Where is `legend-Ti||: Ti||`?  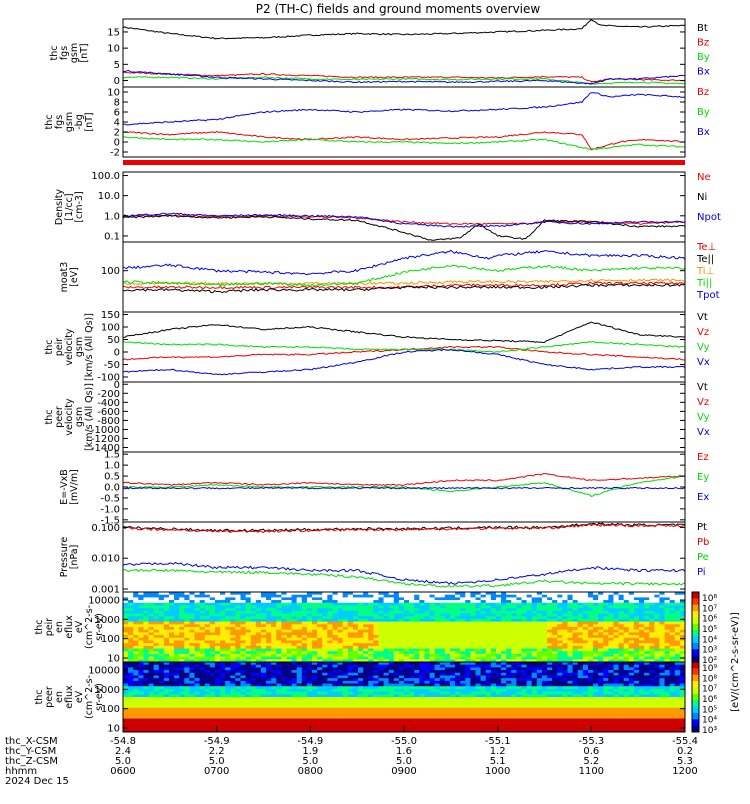 legend-Ti||: Ti|| is located at coordinates (704, 283).